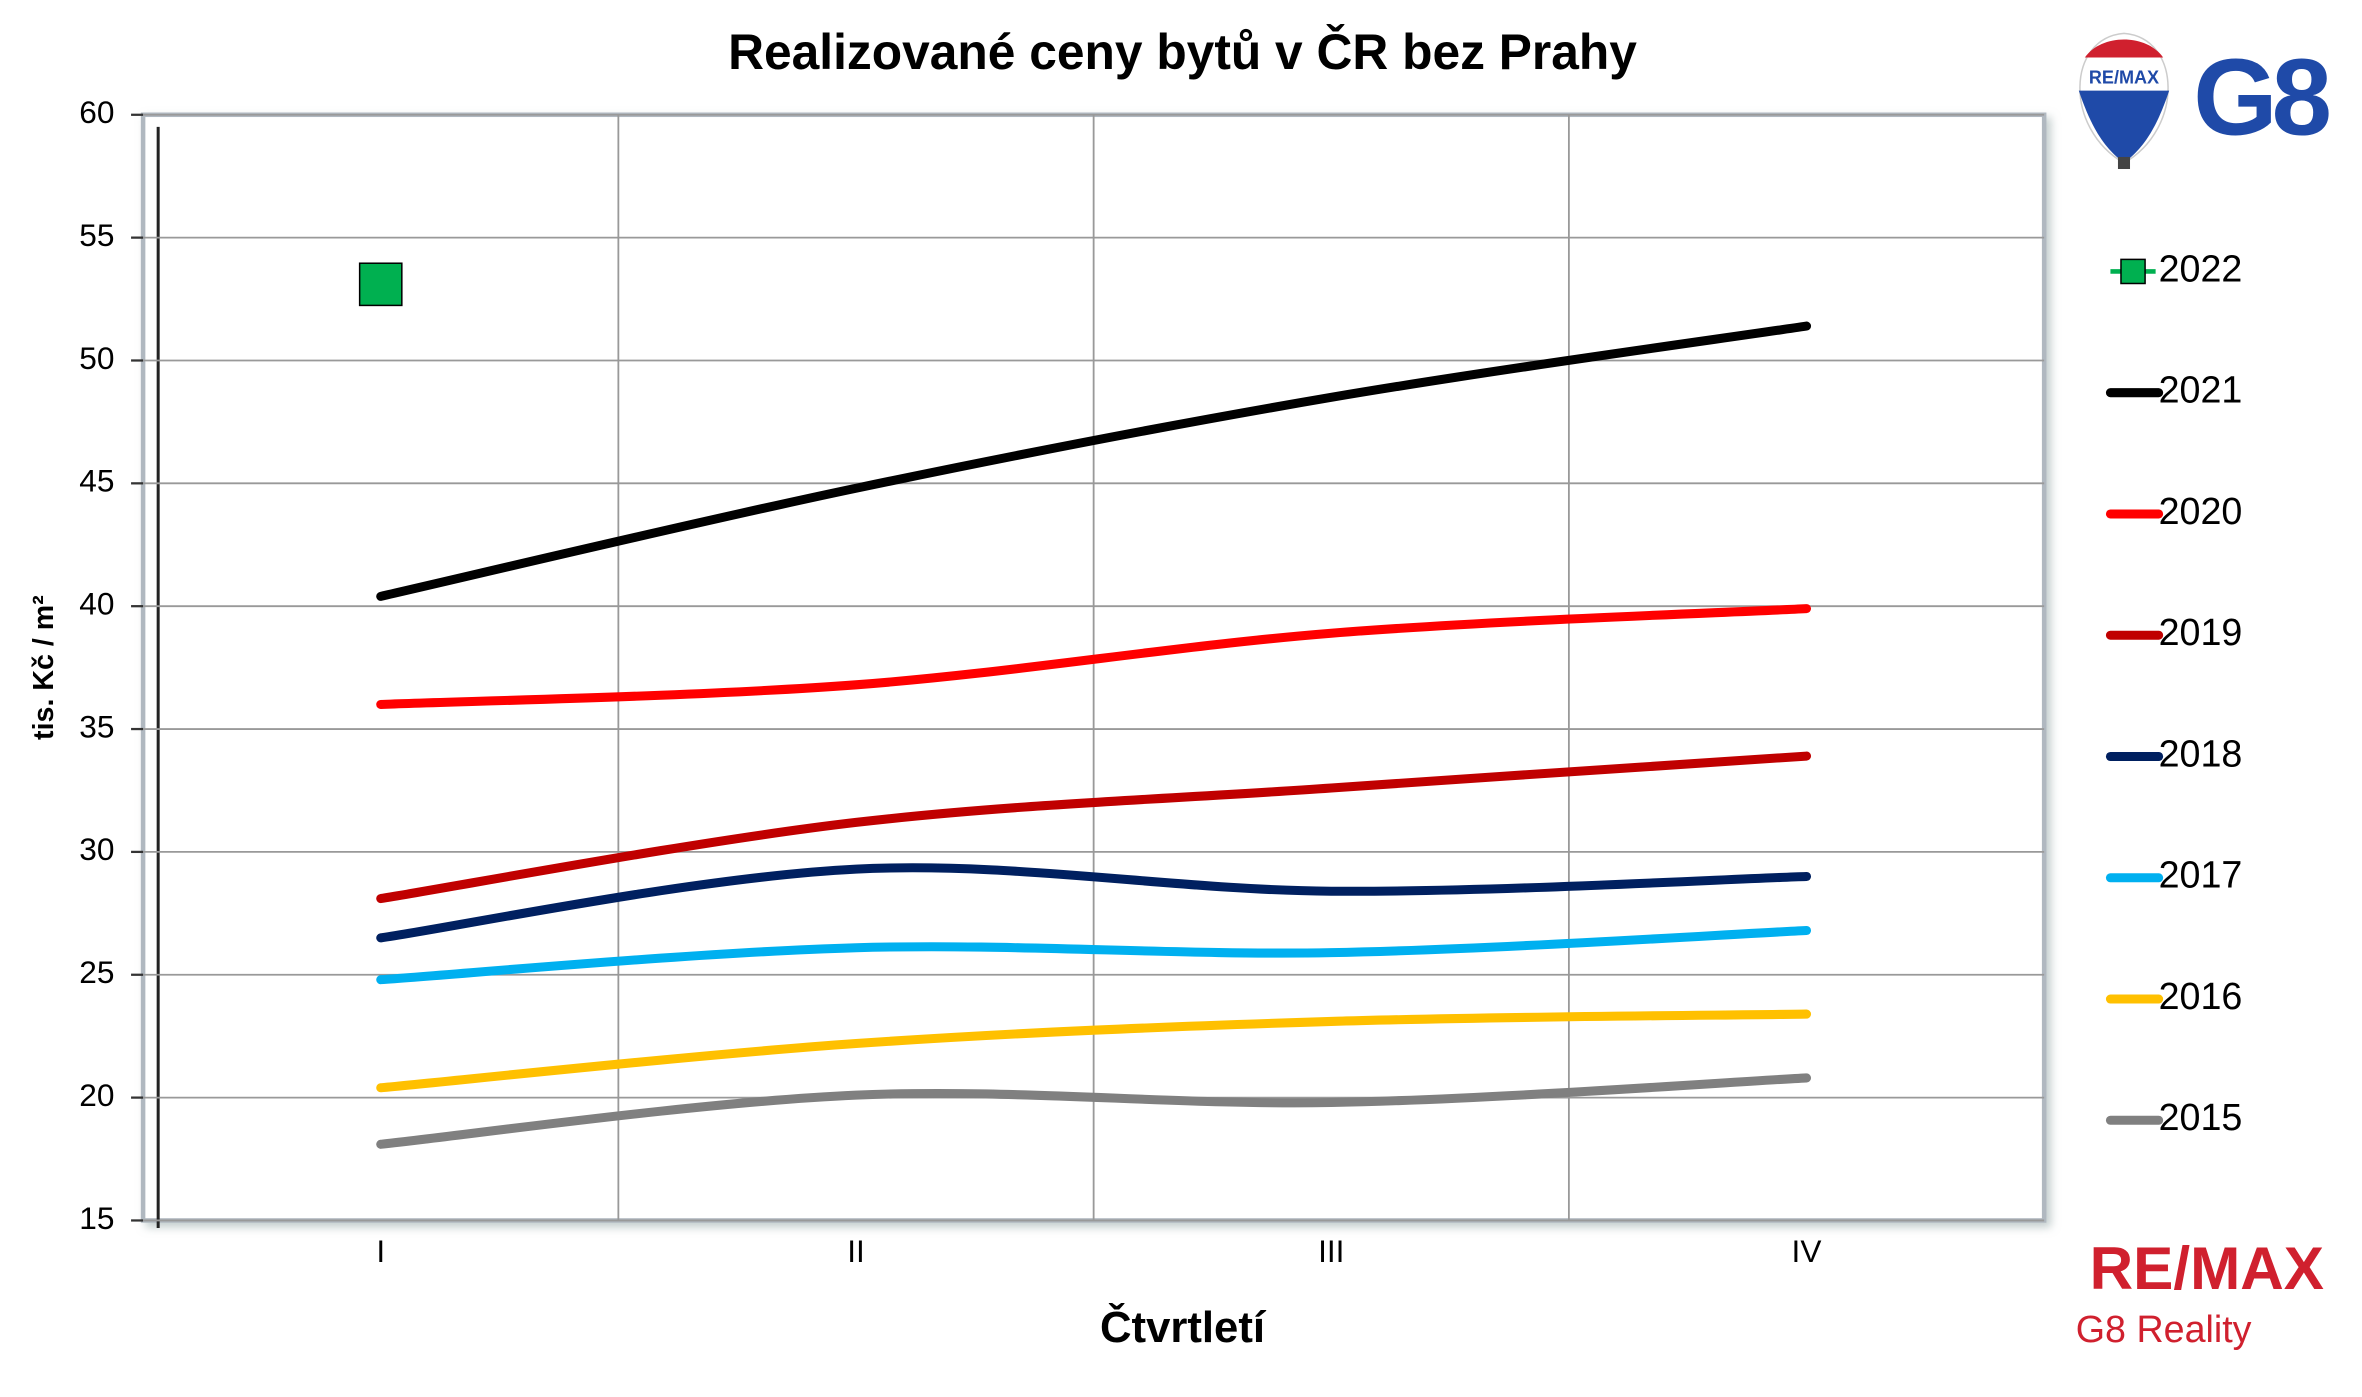 This screenshot has width=2362, height=1397. What do you see at coordinates (96, 481) in the screenshot?
I see `y-tick-label: 45` at bounding box center [96, 481].